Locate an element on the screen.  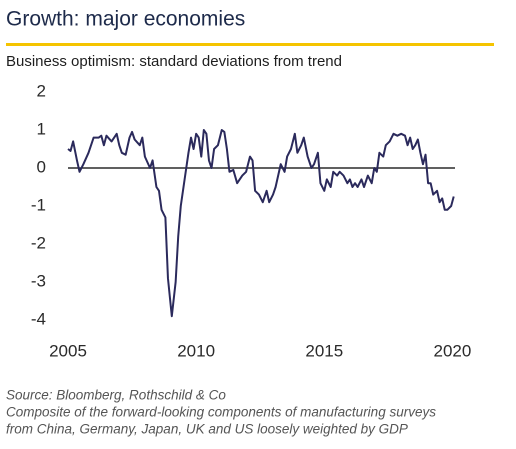
x-tick-label: 2005 is located at coordinates (68, 350).